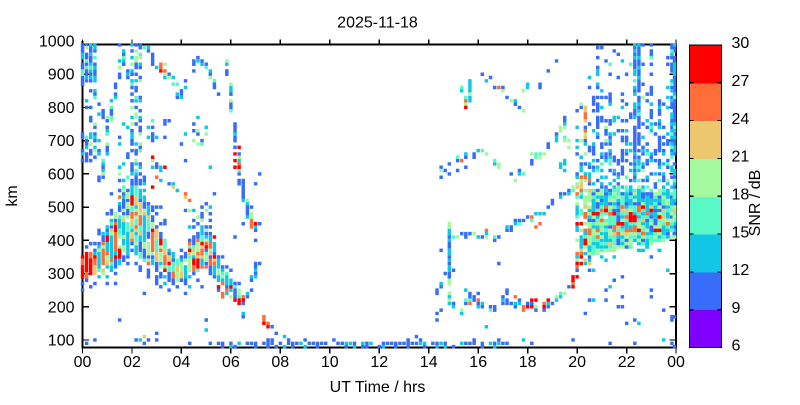  What do you see at coordinates (377, 23) in the screenshot?
I see `svg-text: 2025-11-18` at bounding box center [377, 23].